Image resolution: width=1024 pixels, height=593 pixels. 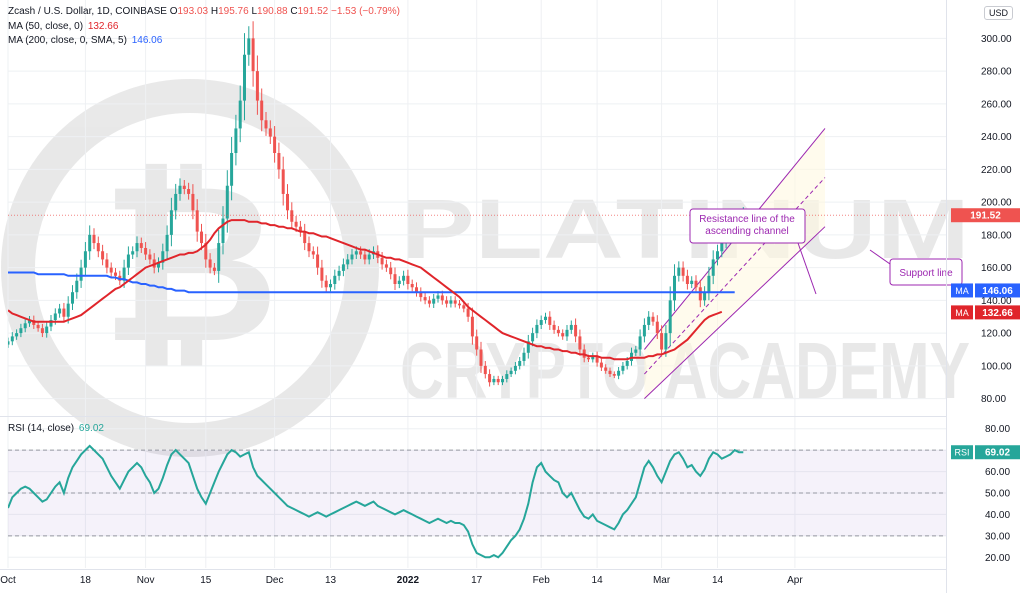 I want to click on ma200-legend: MA (200, close, 0, SMA, 5) 146.06, so click(x=85, y=40).